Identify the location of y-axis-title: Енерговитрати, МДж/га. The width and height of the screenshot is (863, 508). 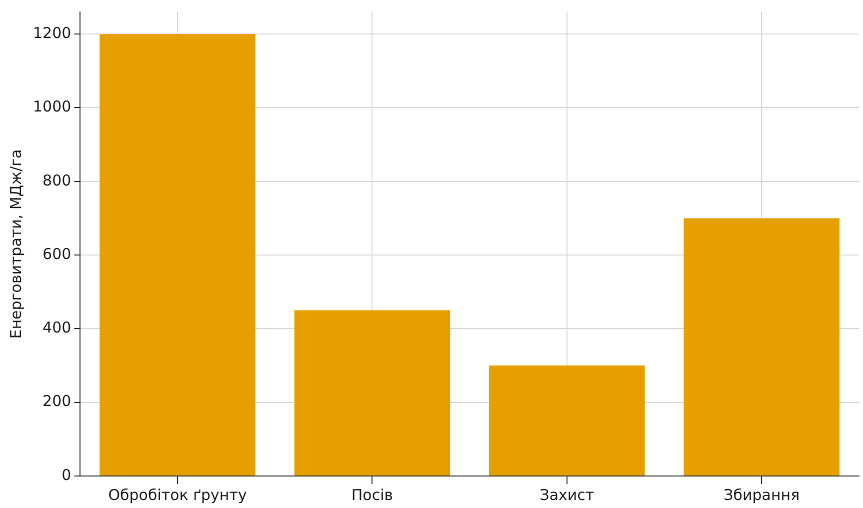
(15, 244).